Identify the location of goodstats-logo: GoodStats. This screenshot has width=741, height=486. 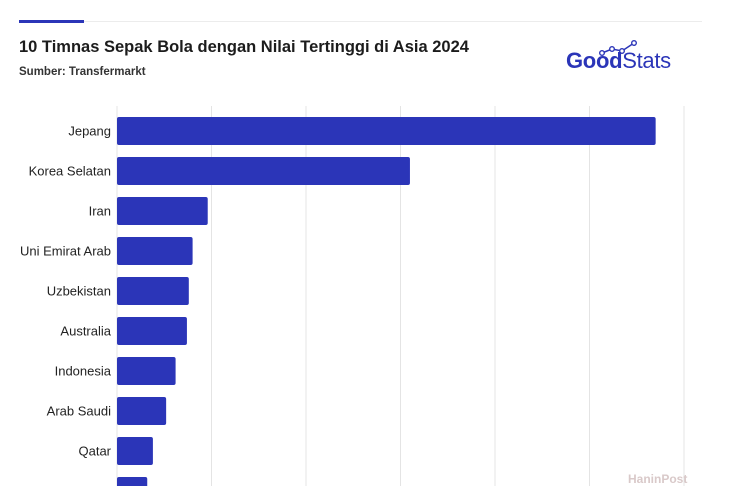
(626, 59).